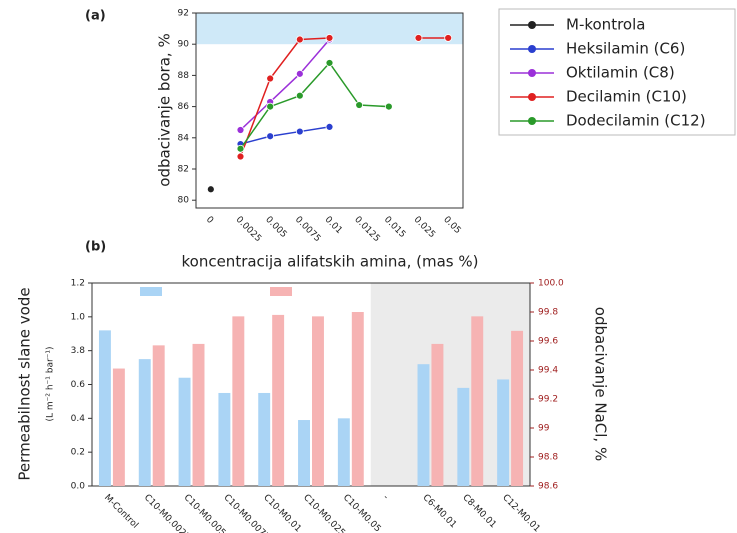  Describe the element at coordinates (78, 453) in the screenshot. I see `y-tick-label: 0.2` at that location.